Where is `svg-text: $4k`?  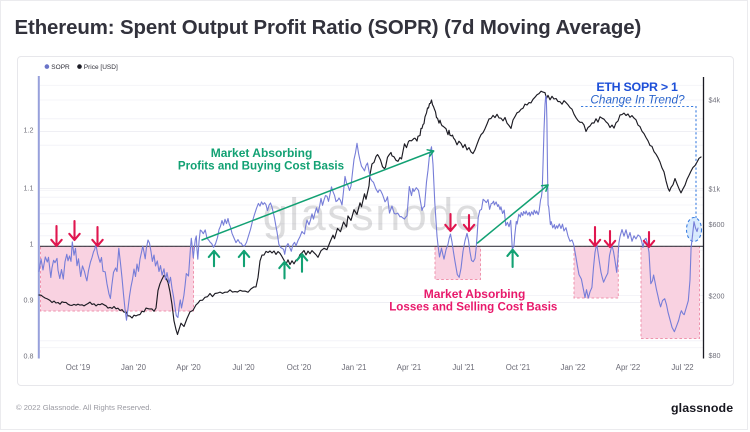 svg-text: $4k is located at coordinates (715, 100).